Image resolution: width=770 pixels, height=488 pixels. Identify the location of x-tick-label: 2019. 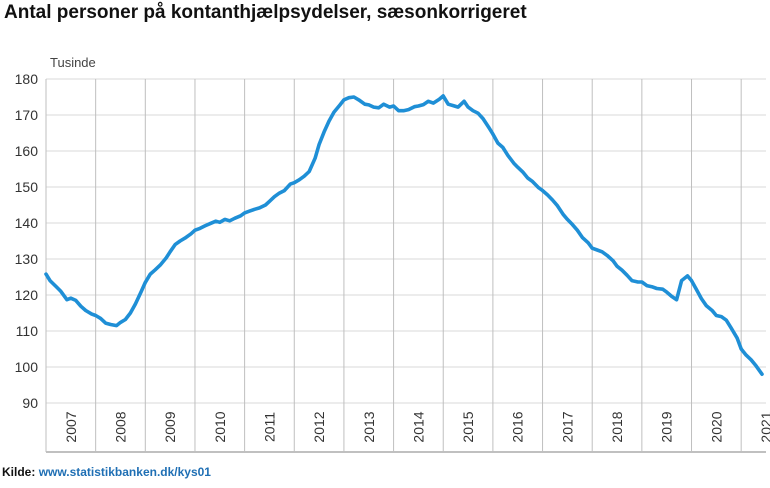
(667, 426).